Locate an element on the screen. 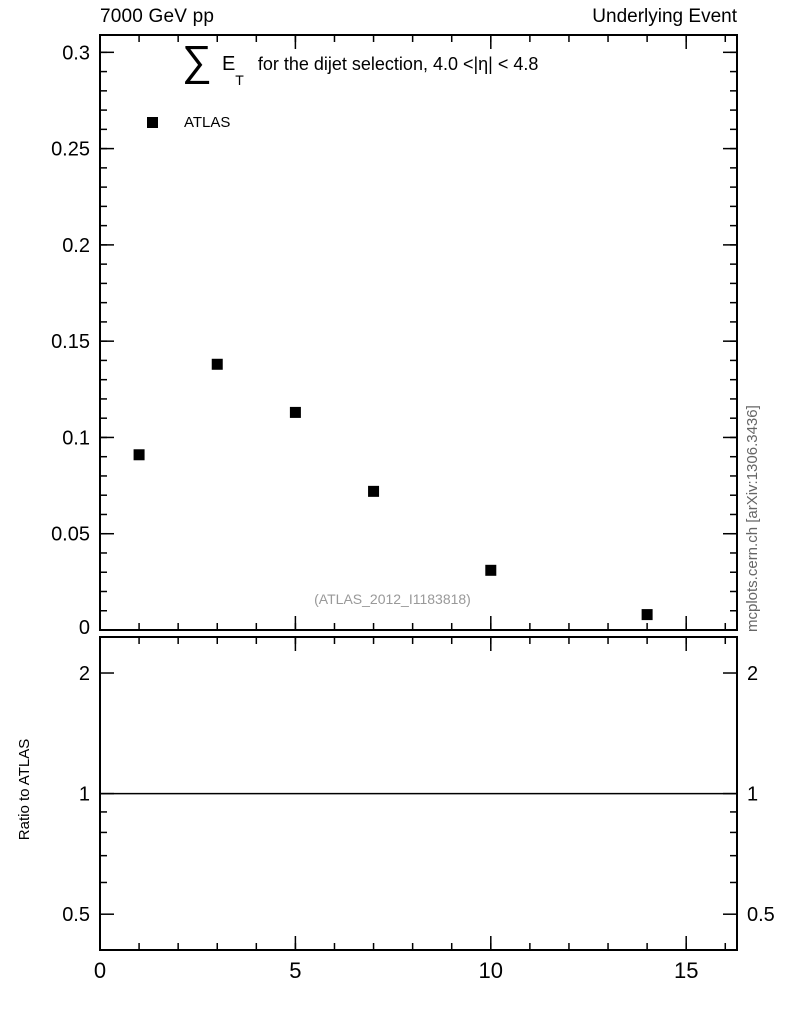 The height and width of the screenshot is (1024, 786). legend-square-marker is located at coordinates (152, 122).